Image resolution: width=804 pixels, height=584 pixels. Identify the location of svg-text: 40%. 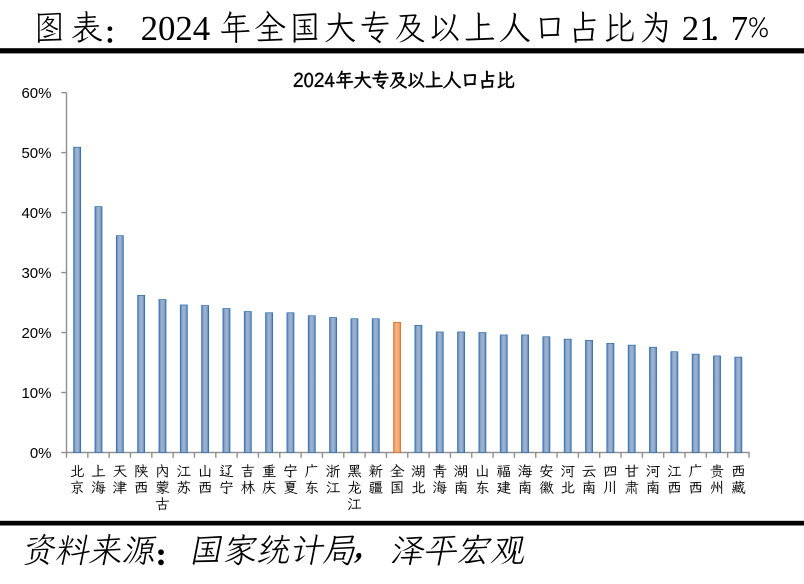
(36, 213).